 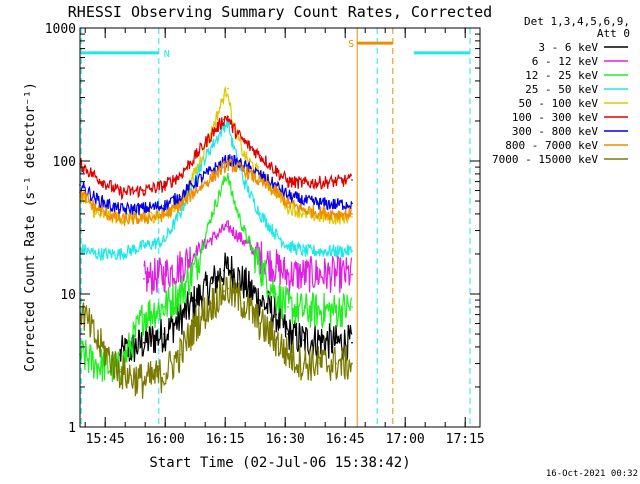 I want to click on x-tick-label-5: 17:00, so click(x=405, y=439).